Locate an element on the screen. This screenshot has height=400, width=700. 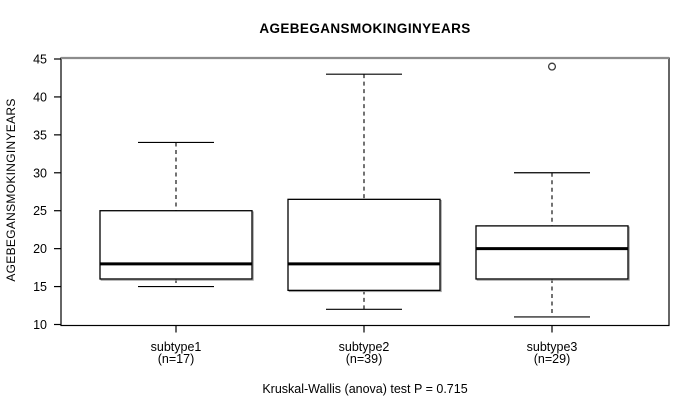
group-name: subtype3 is located at coordinates (552, 347).